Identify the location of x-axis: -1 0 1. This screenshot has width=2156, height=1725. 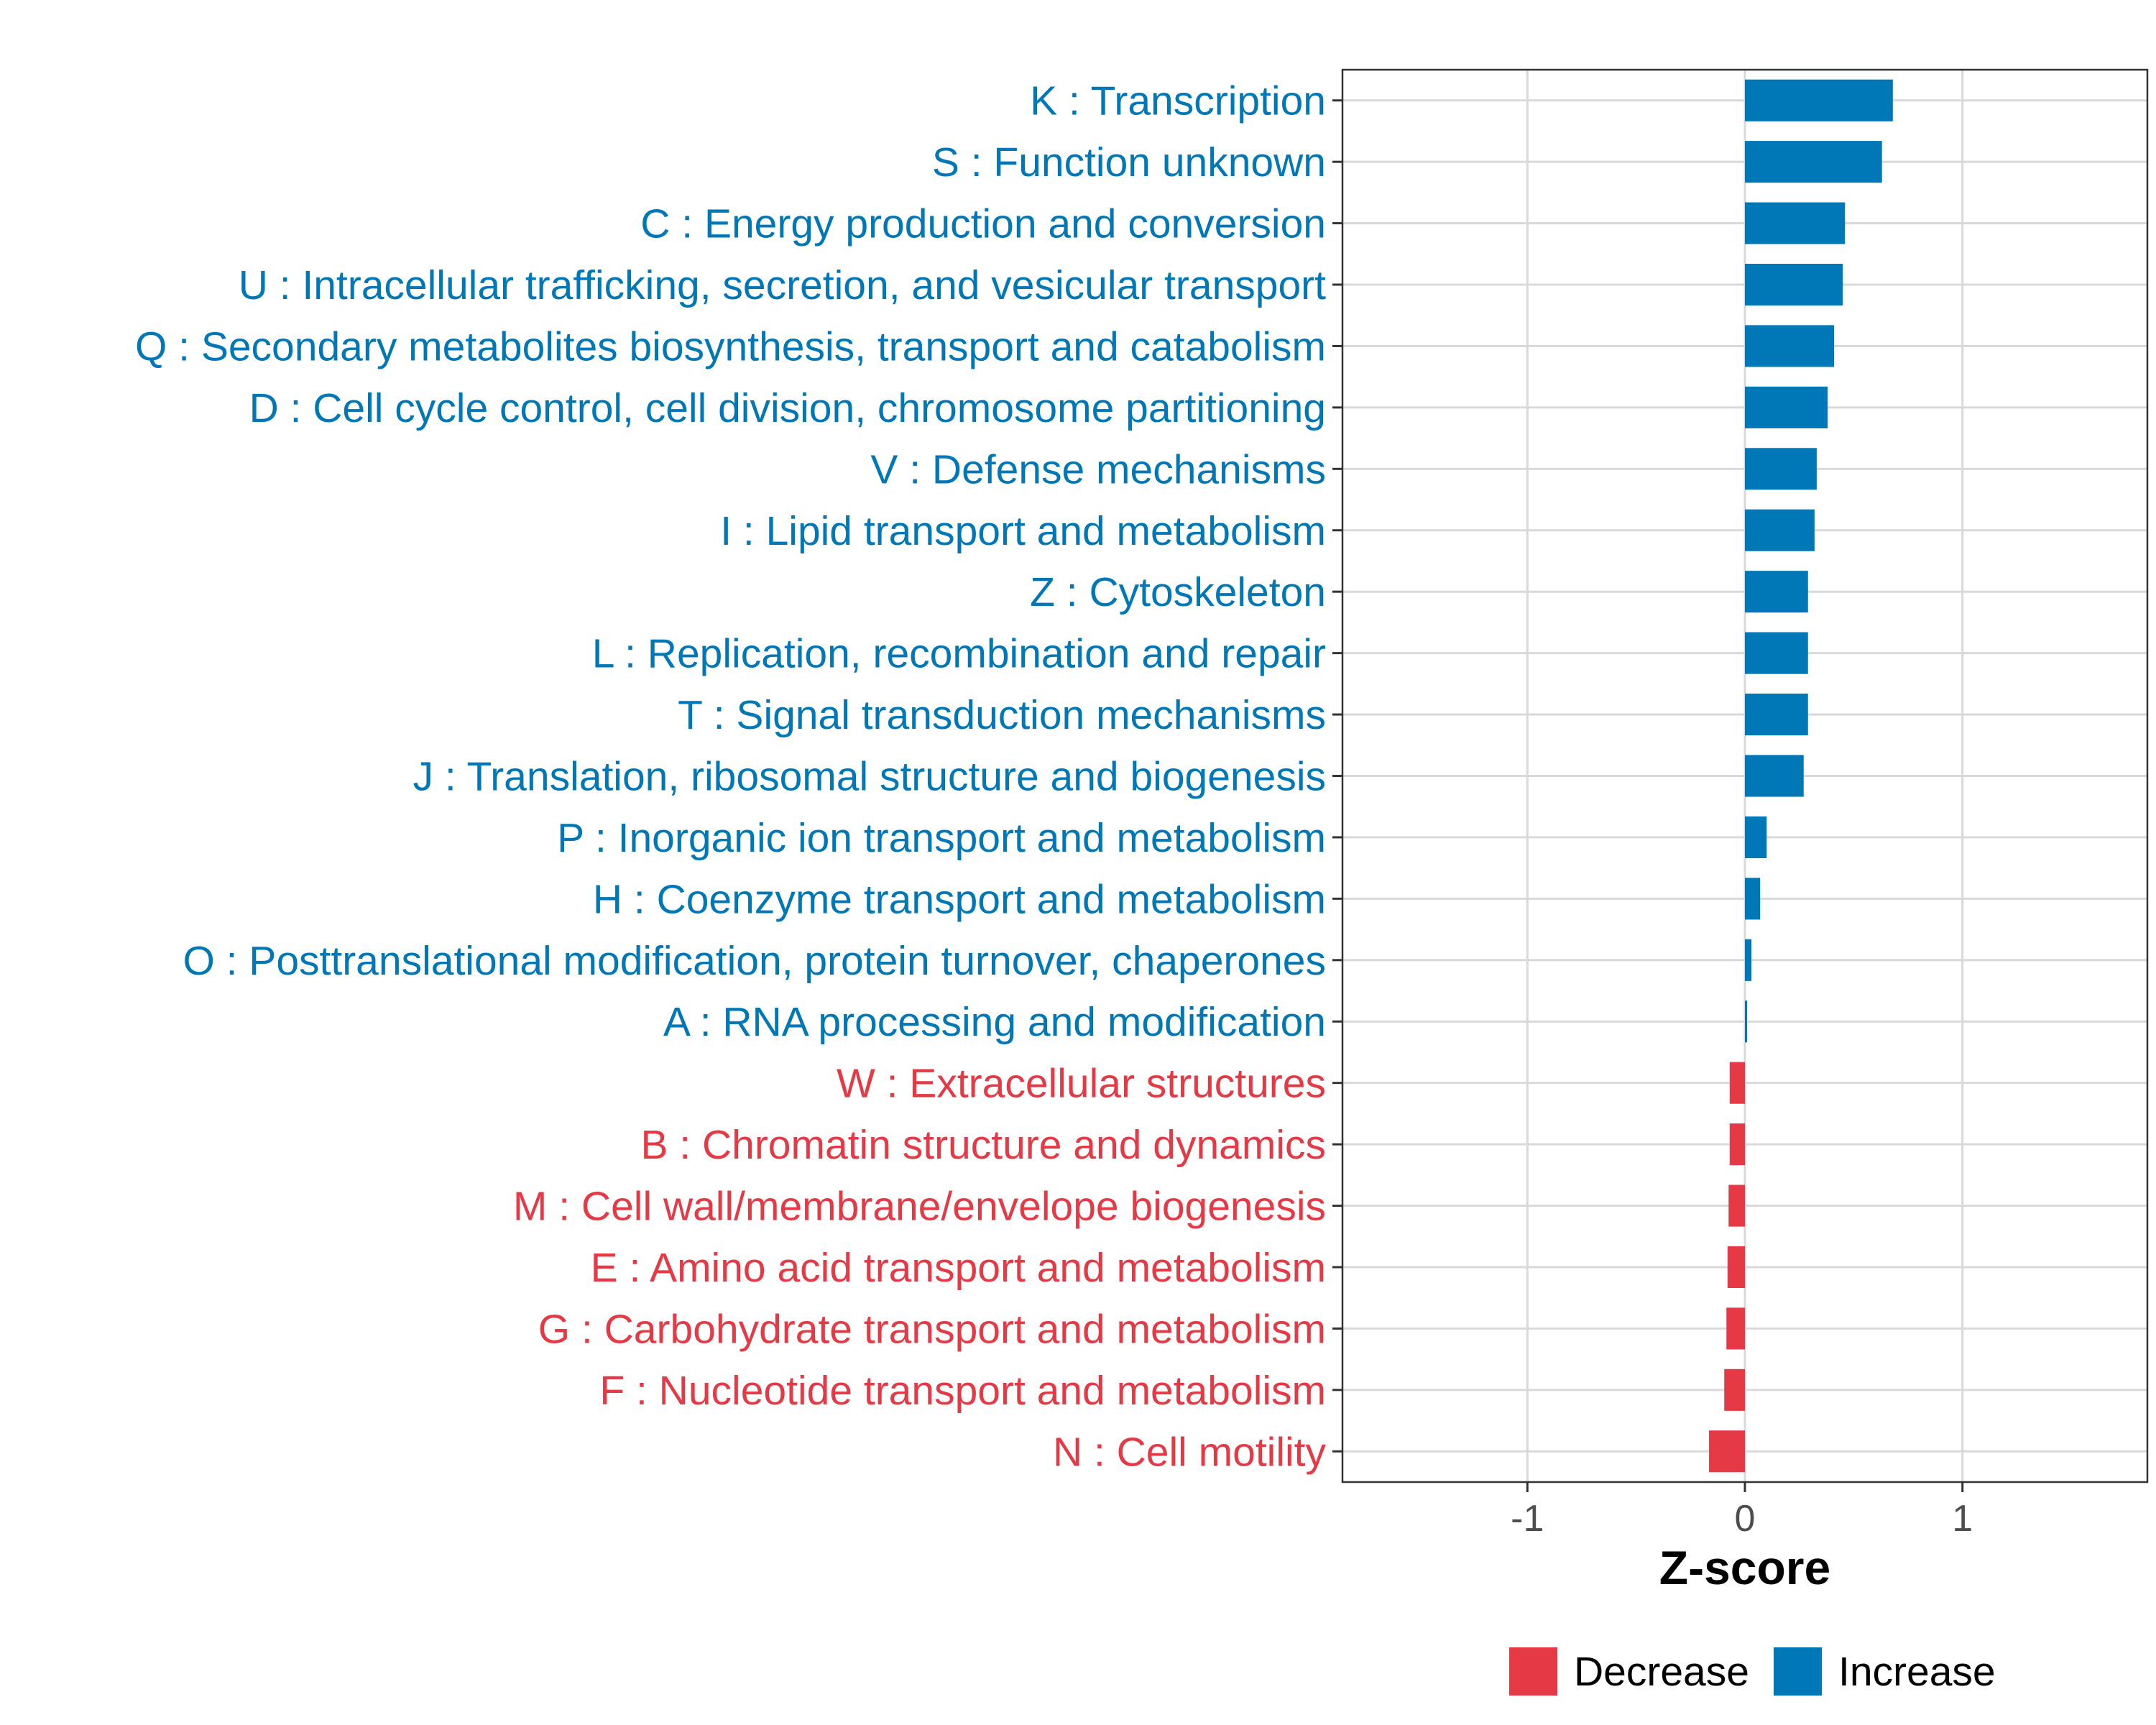
(1742, 1511).